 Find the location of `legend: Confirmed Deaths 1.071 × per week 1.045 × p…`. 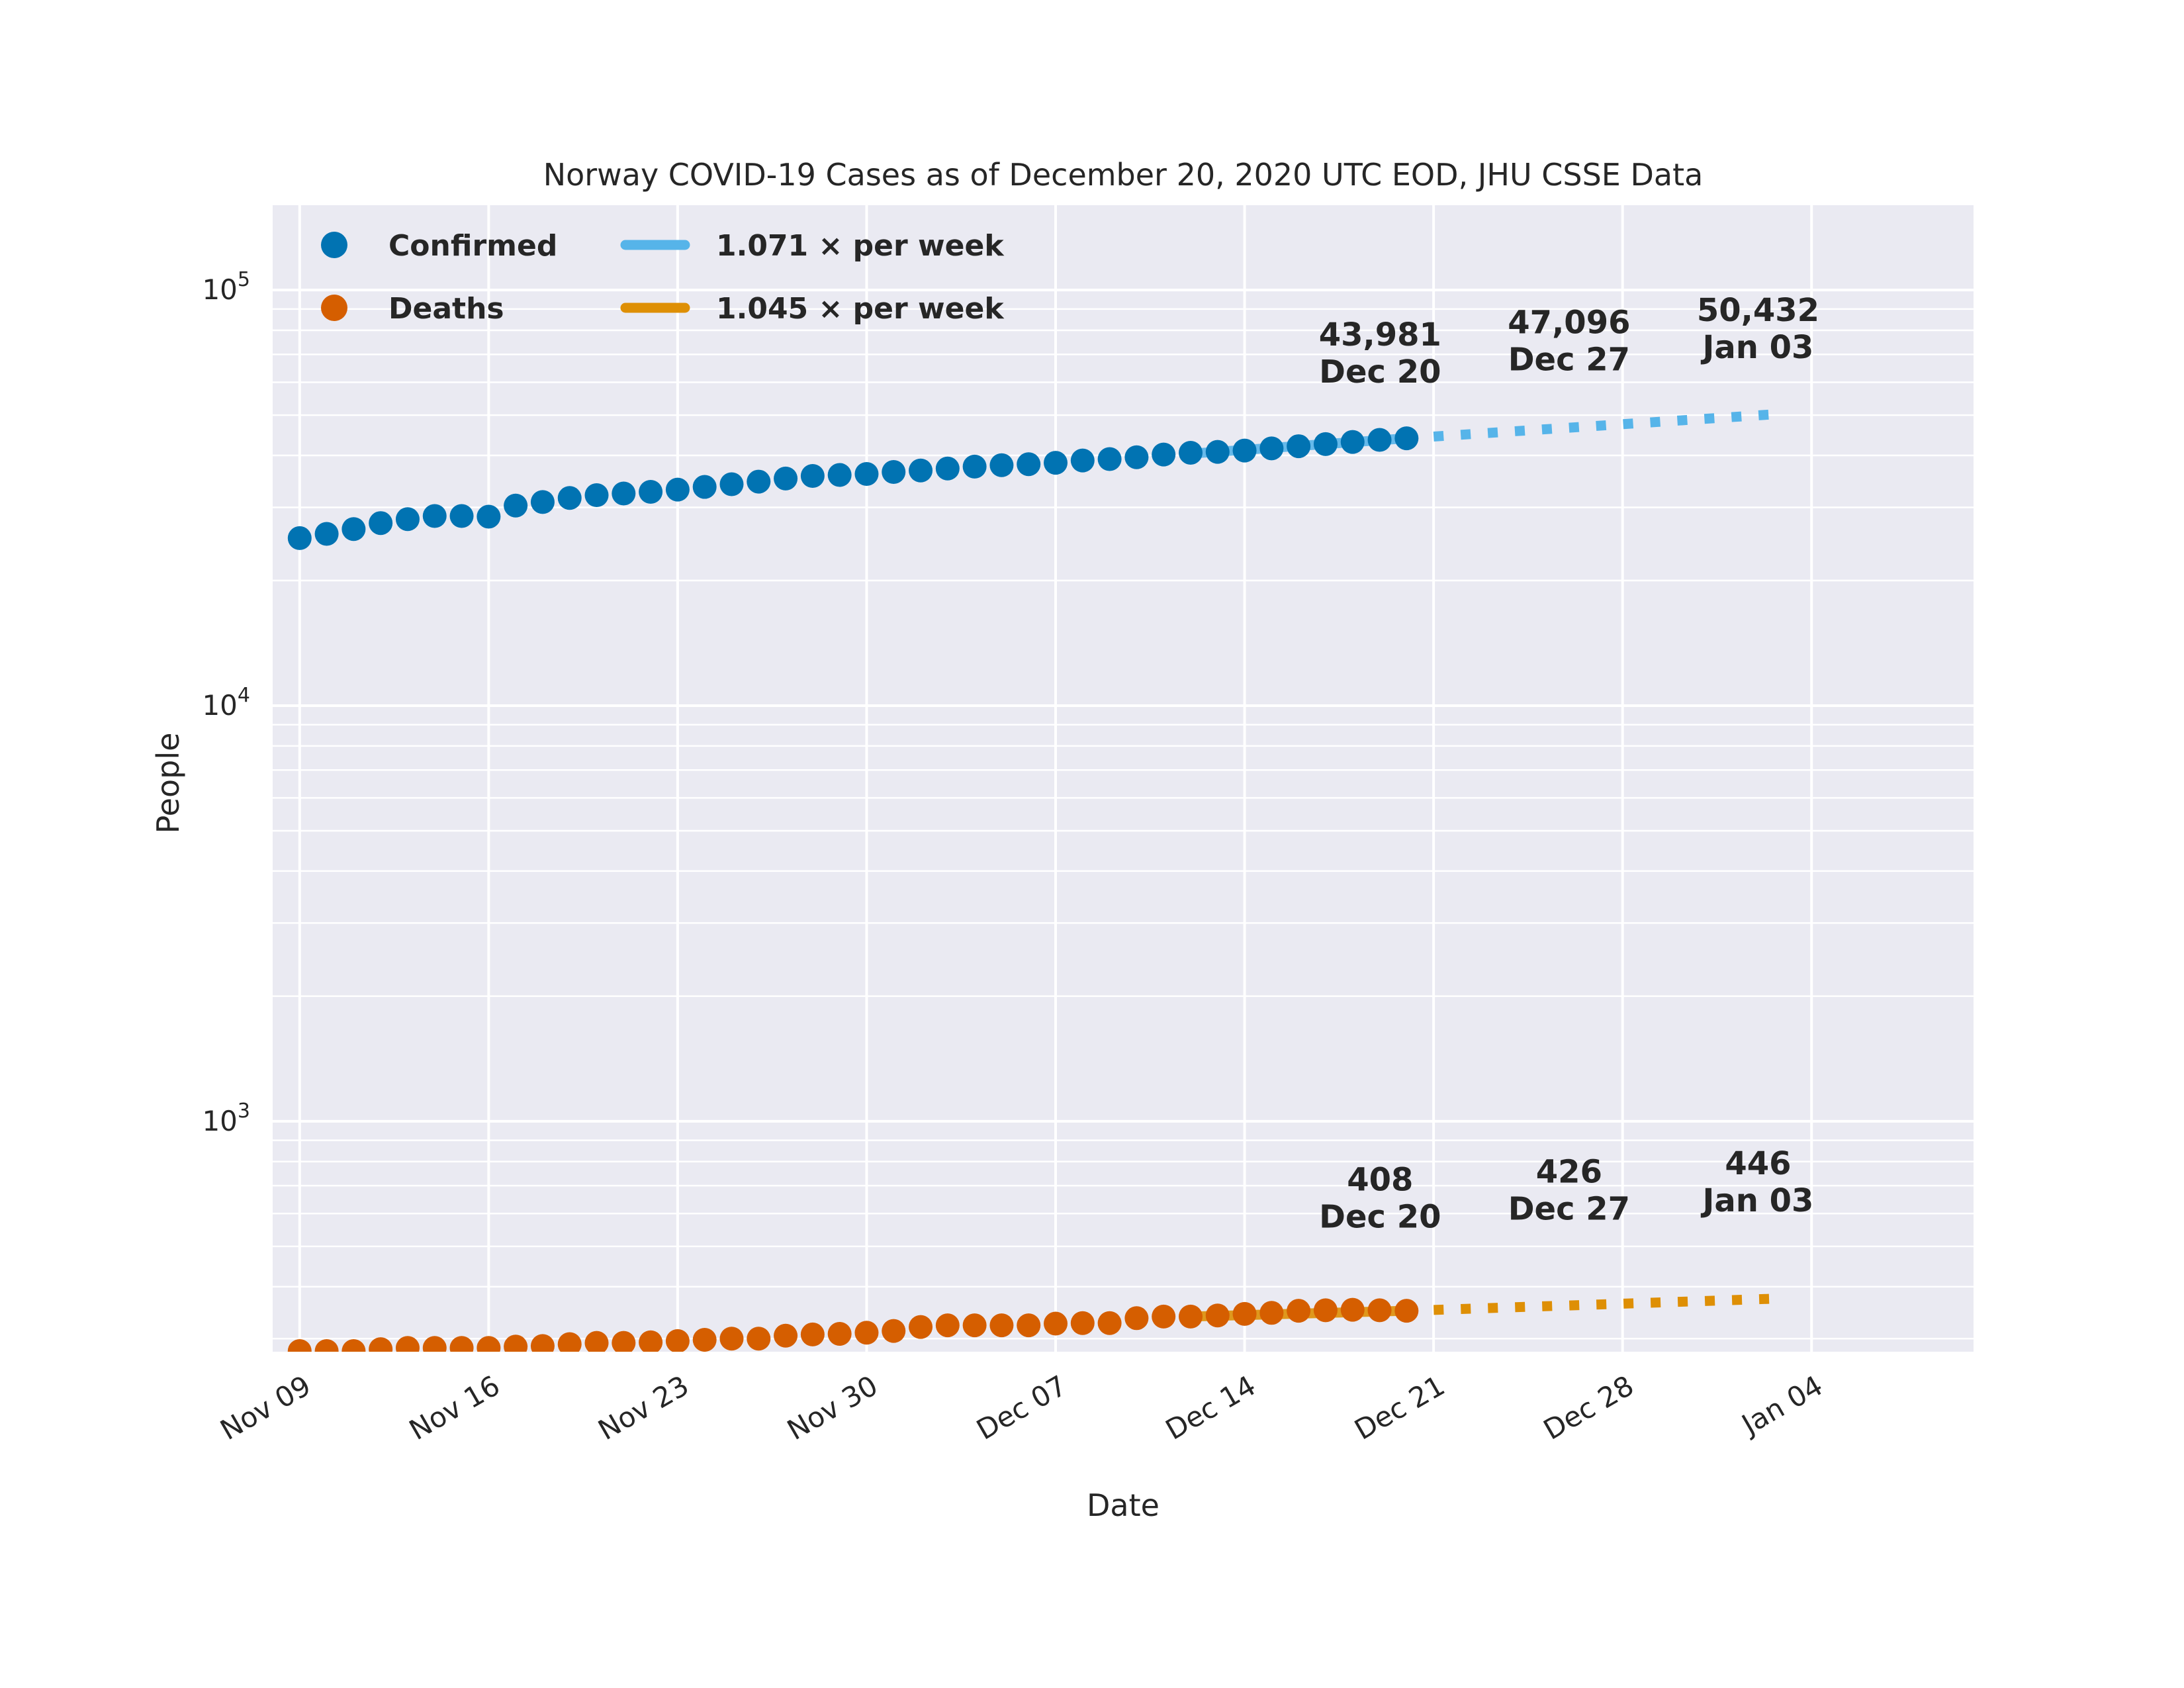

legend: Confirmed Deaths 1.071 × per week 1.045 × p… is located at coordinates (663, 277).